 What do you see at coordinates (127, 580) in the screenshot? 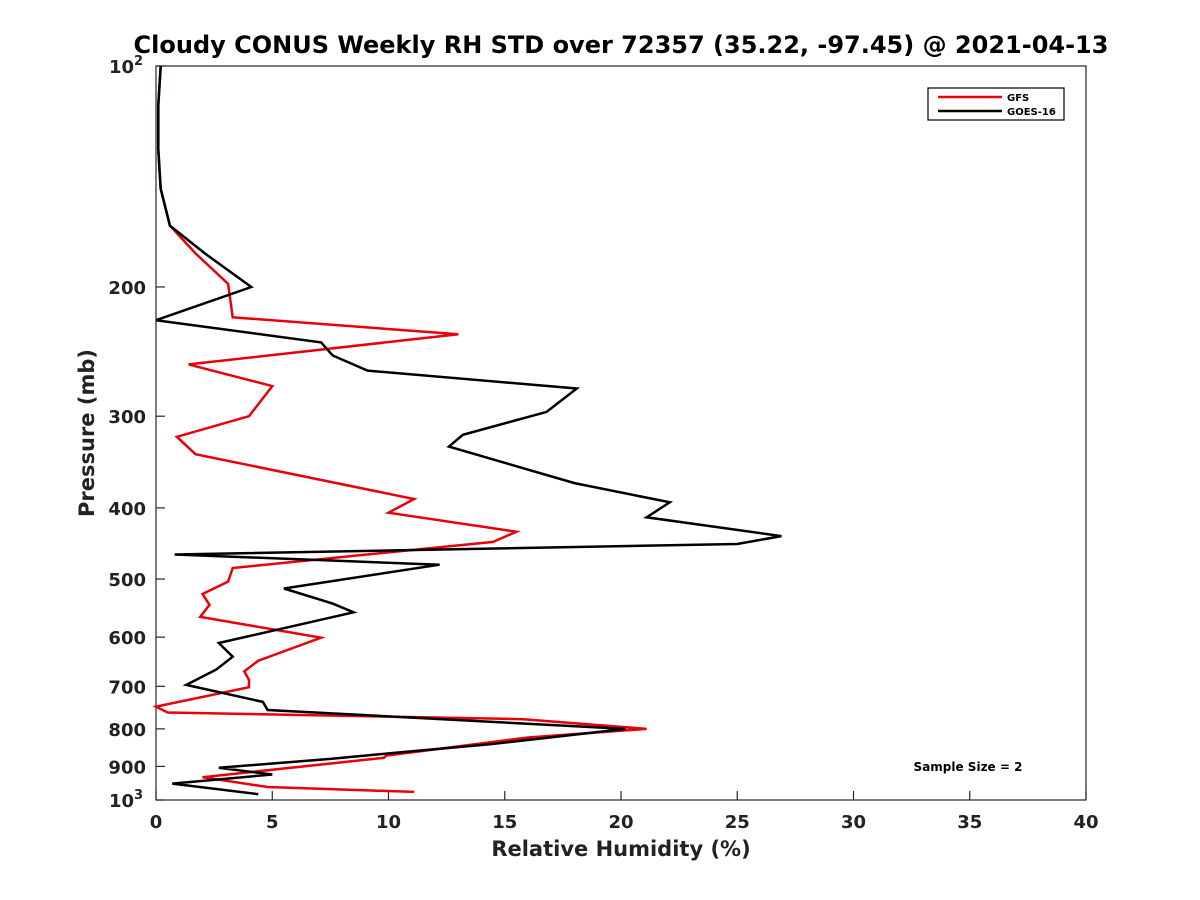
I see `y-tick-label: 500` at bounding box center [127, 580].